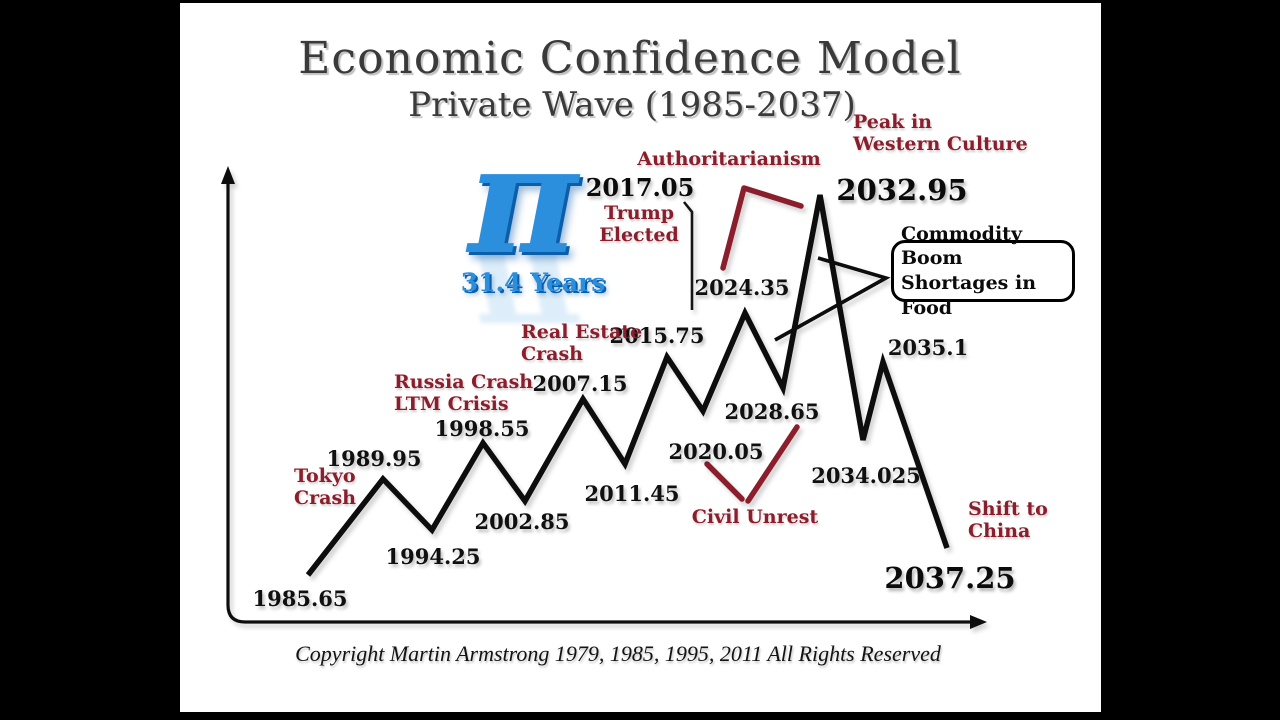 The image size is (1280, 720). I want to click on date-label: 2037.25, so click(950, 578).